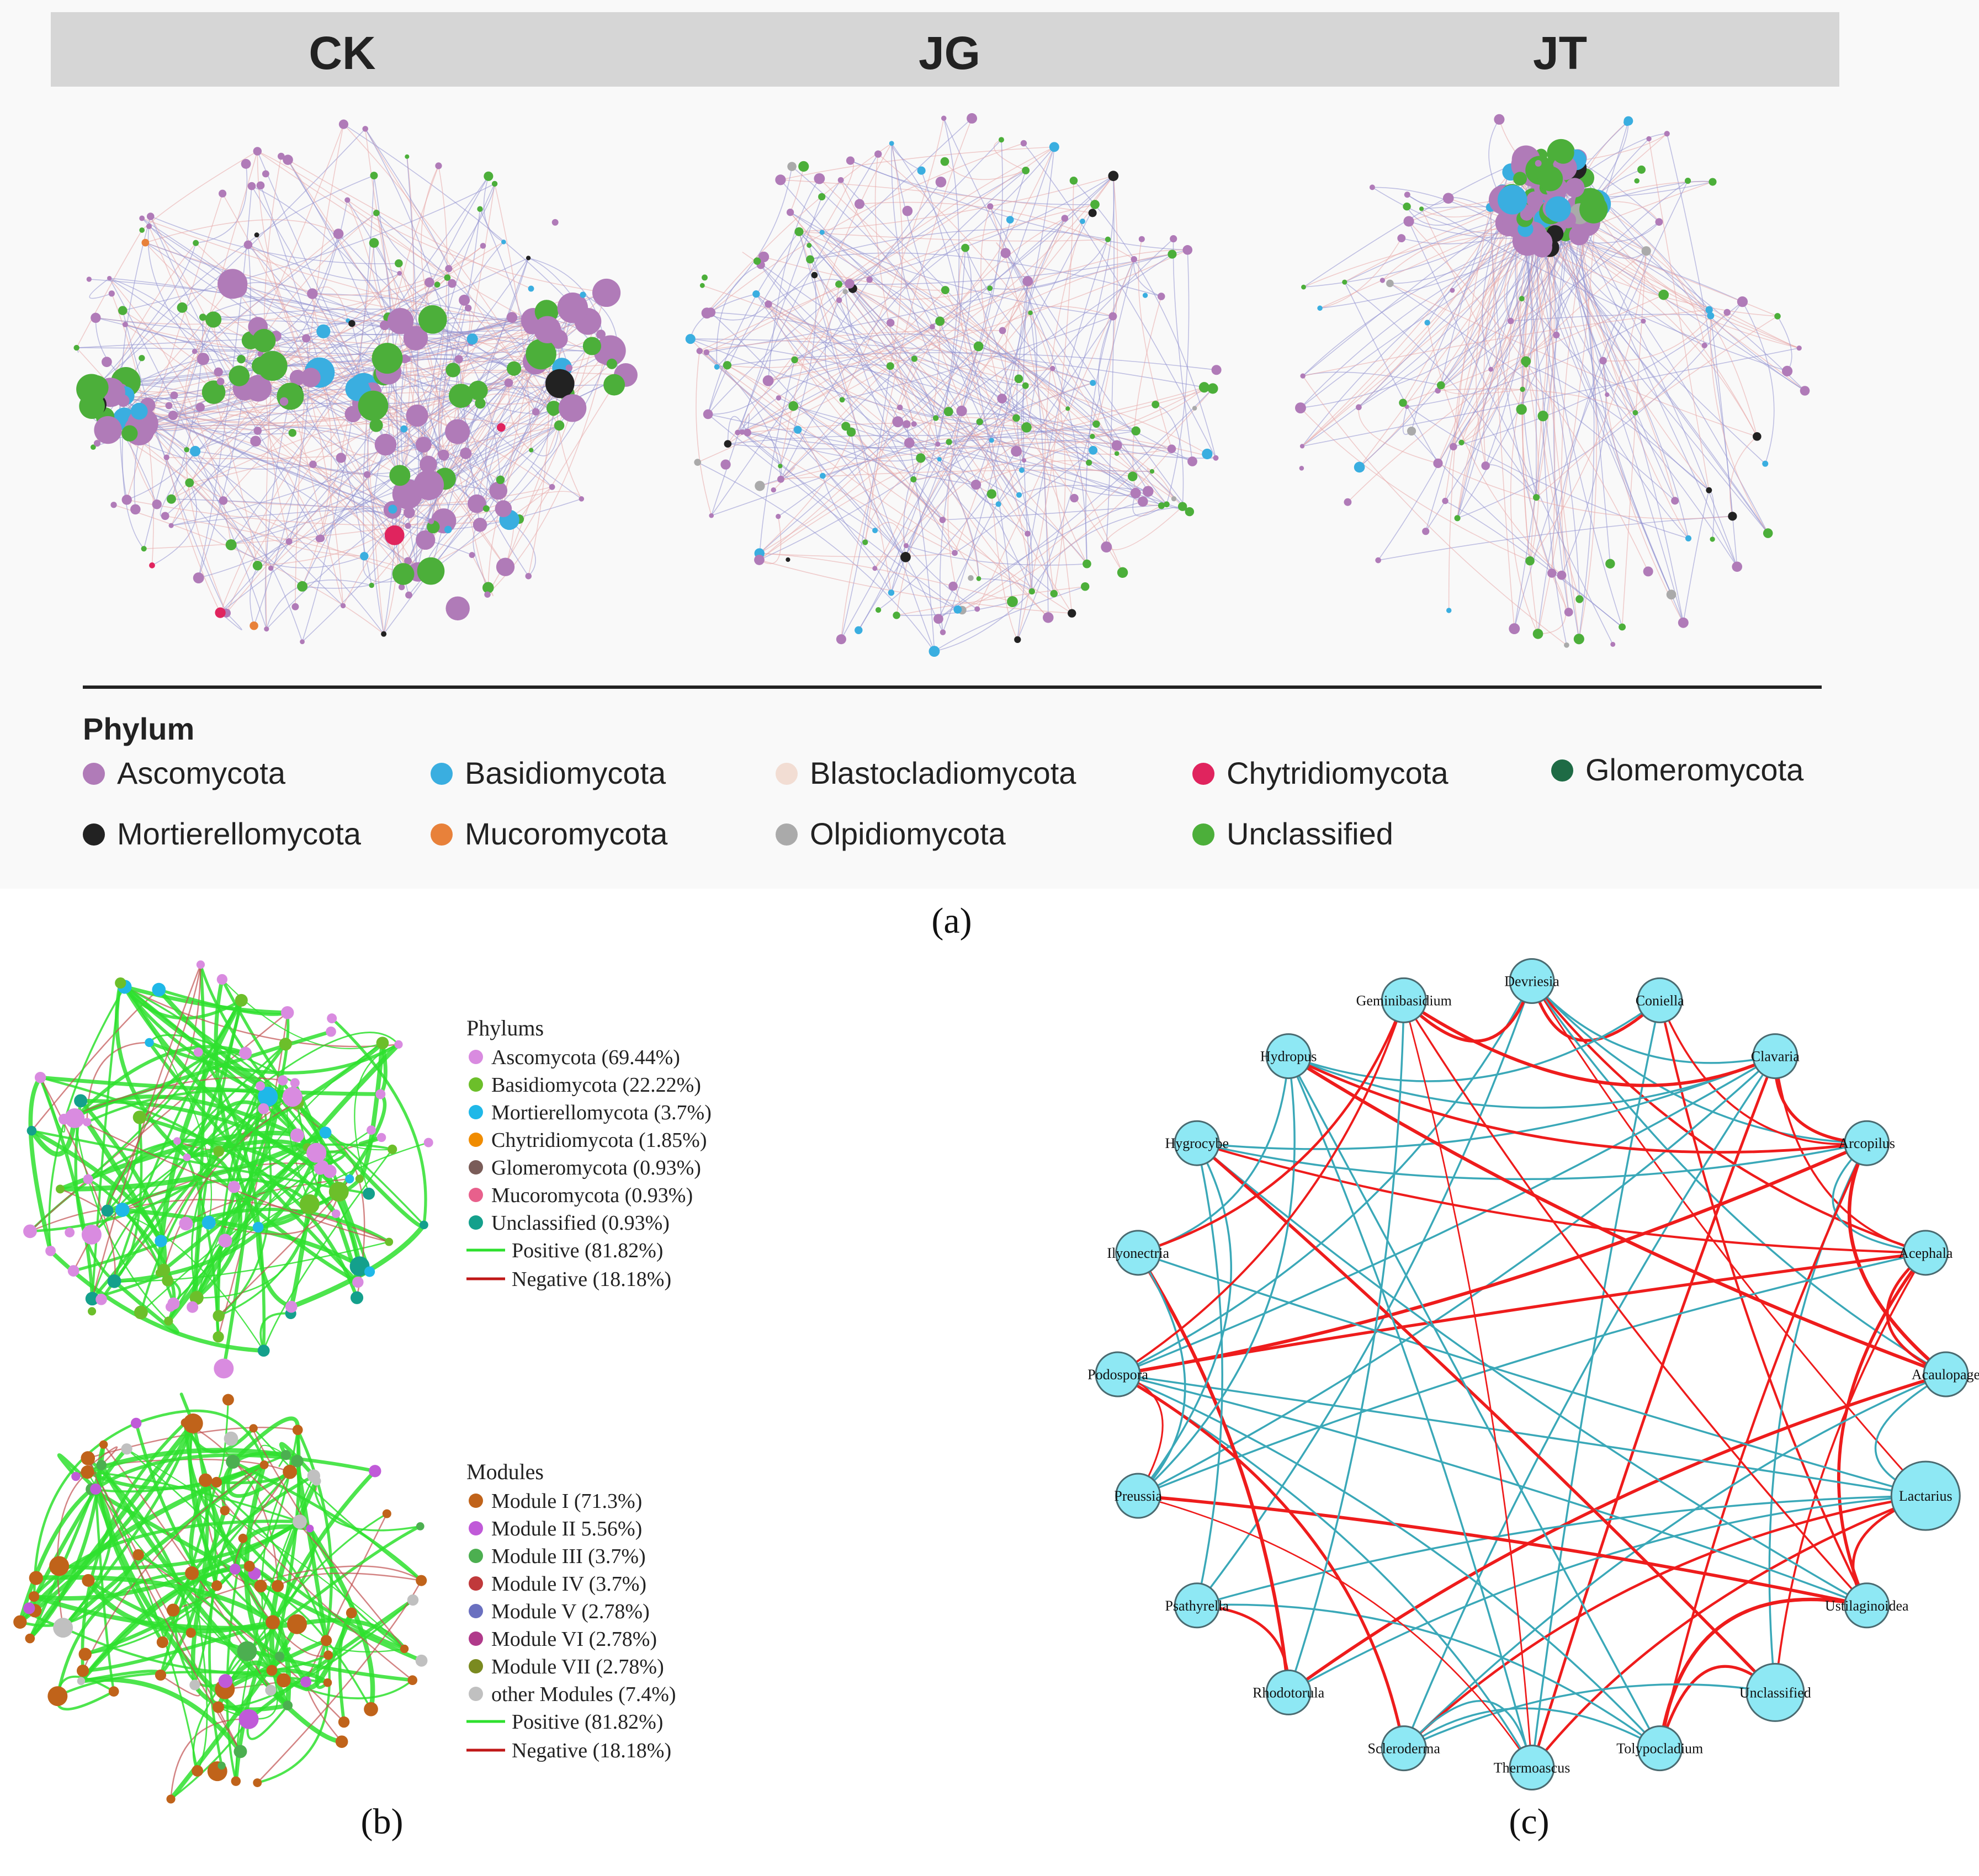 This screenshot has height=1876, width=1979. I want to click on legend-label: Module V (2.78%), so click(570, 1611).